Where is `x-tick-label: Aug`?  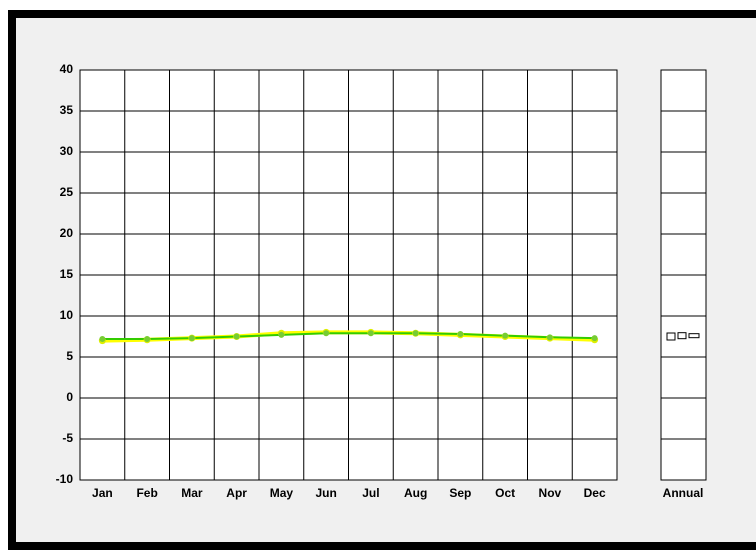 x-tick-label: Aug is located at coordinates (415, 493).